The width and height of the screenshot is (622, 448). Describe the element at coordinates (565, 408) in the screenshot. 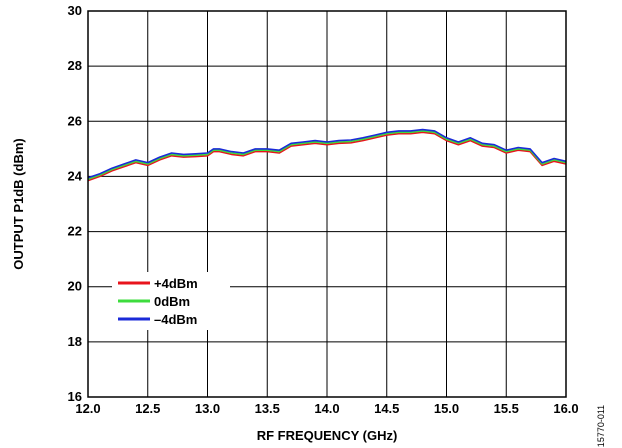

I see `x-tick-label: 16.0` at that location.